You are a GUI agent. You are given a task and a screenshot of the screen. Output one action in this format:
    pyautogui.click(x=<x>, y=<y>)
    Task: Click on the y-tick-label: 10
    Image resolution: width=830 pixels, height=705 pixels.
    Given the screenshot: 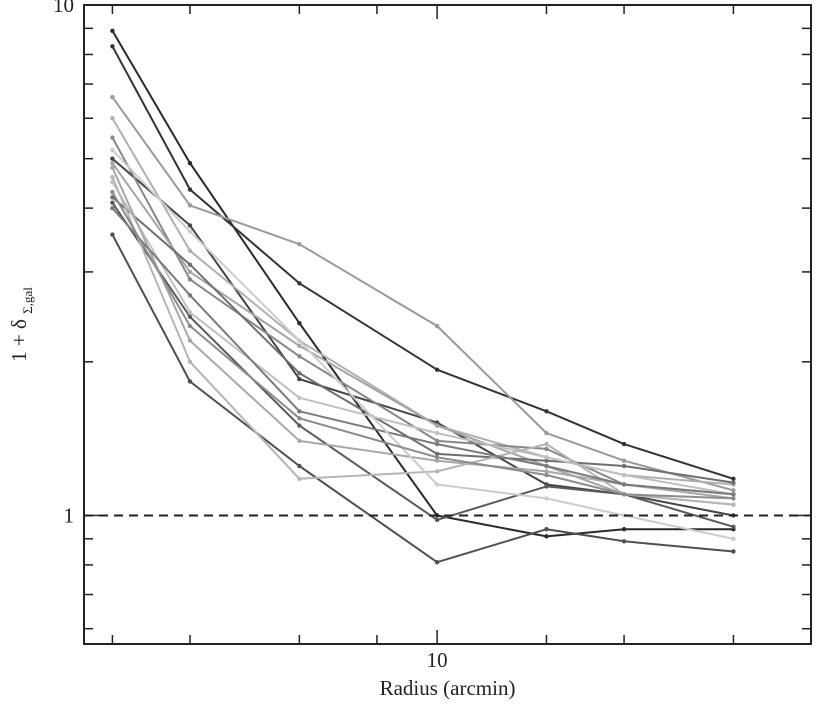 What is the action you would take?
    pyautogui.click(x=63, y=8)
    